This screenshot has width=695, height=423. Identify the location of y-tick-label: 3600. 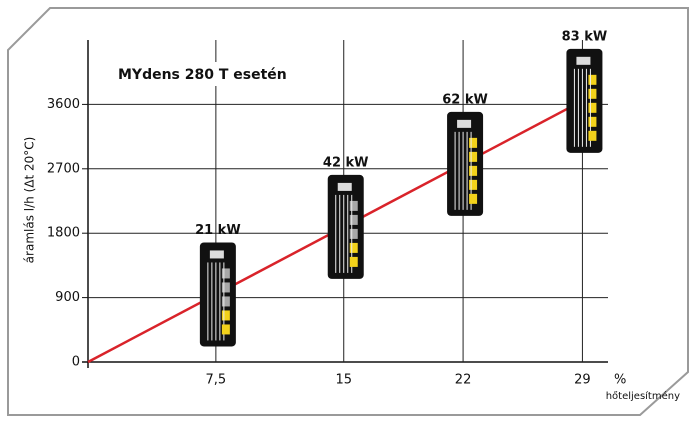
(63, 104).